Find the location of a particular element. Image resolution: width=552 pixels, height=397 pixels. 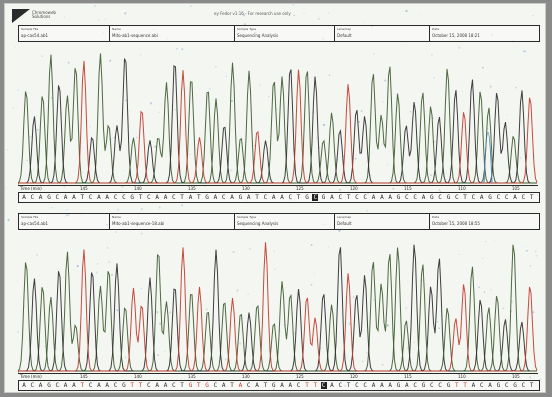

header-value: Mito-ab1-sequence.abi is located at coordinates (135, 35).